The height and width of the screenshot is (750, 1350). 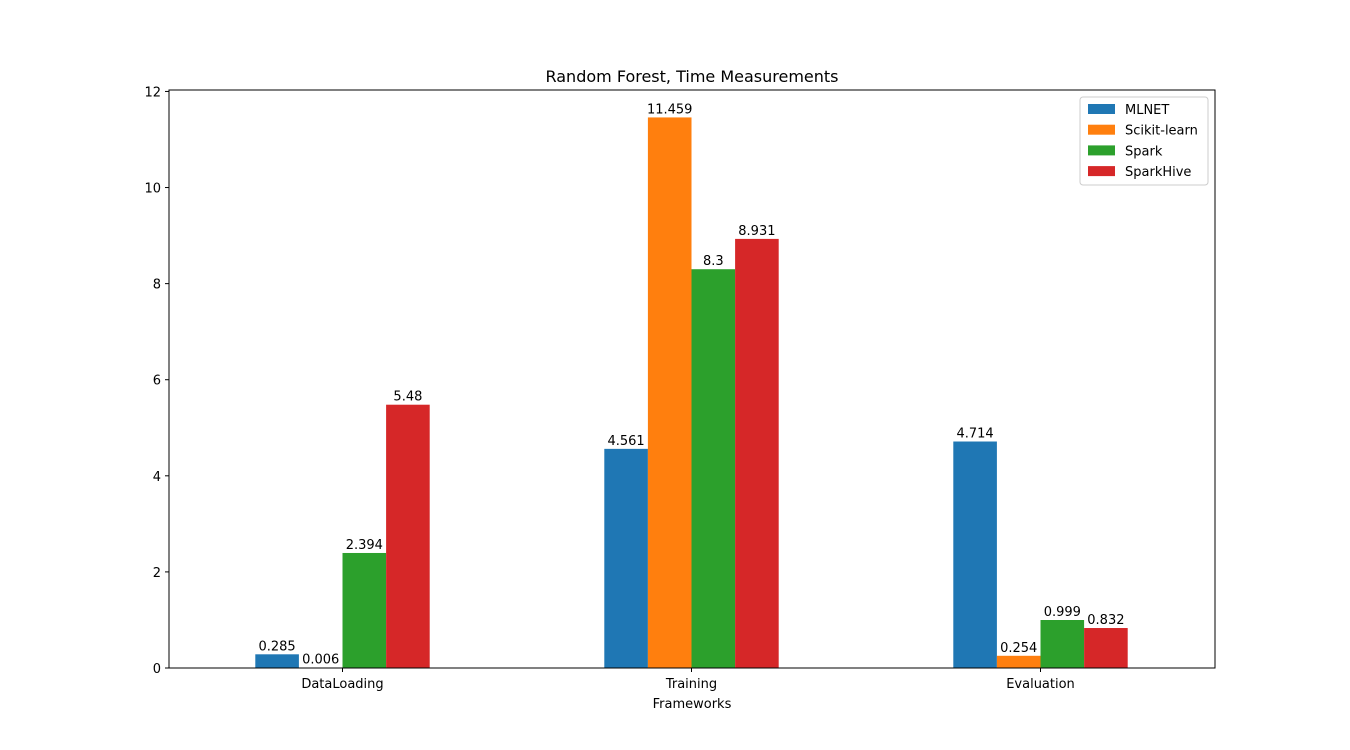 I want to click on bar-spark-dataloading, so click(x=364, y=610).